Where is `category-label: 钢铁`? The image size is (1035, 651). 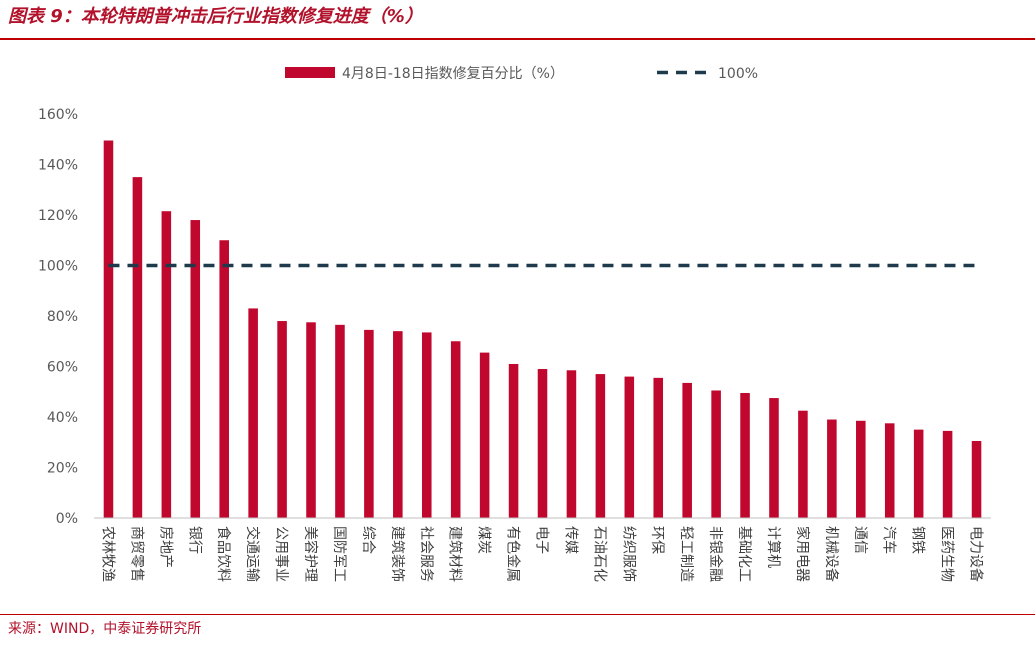 category-label: 钢铁 is located at coordinates (918, 540).